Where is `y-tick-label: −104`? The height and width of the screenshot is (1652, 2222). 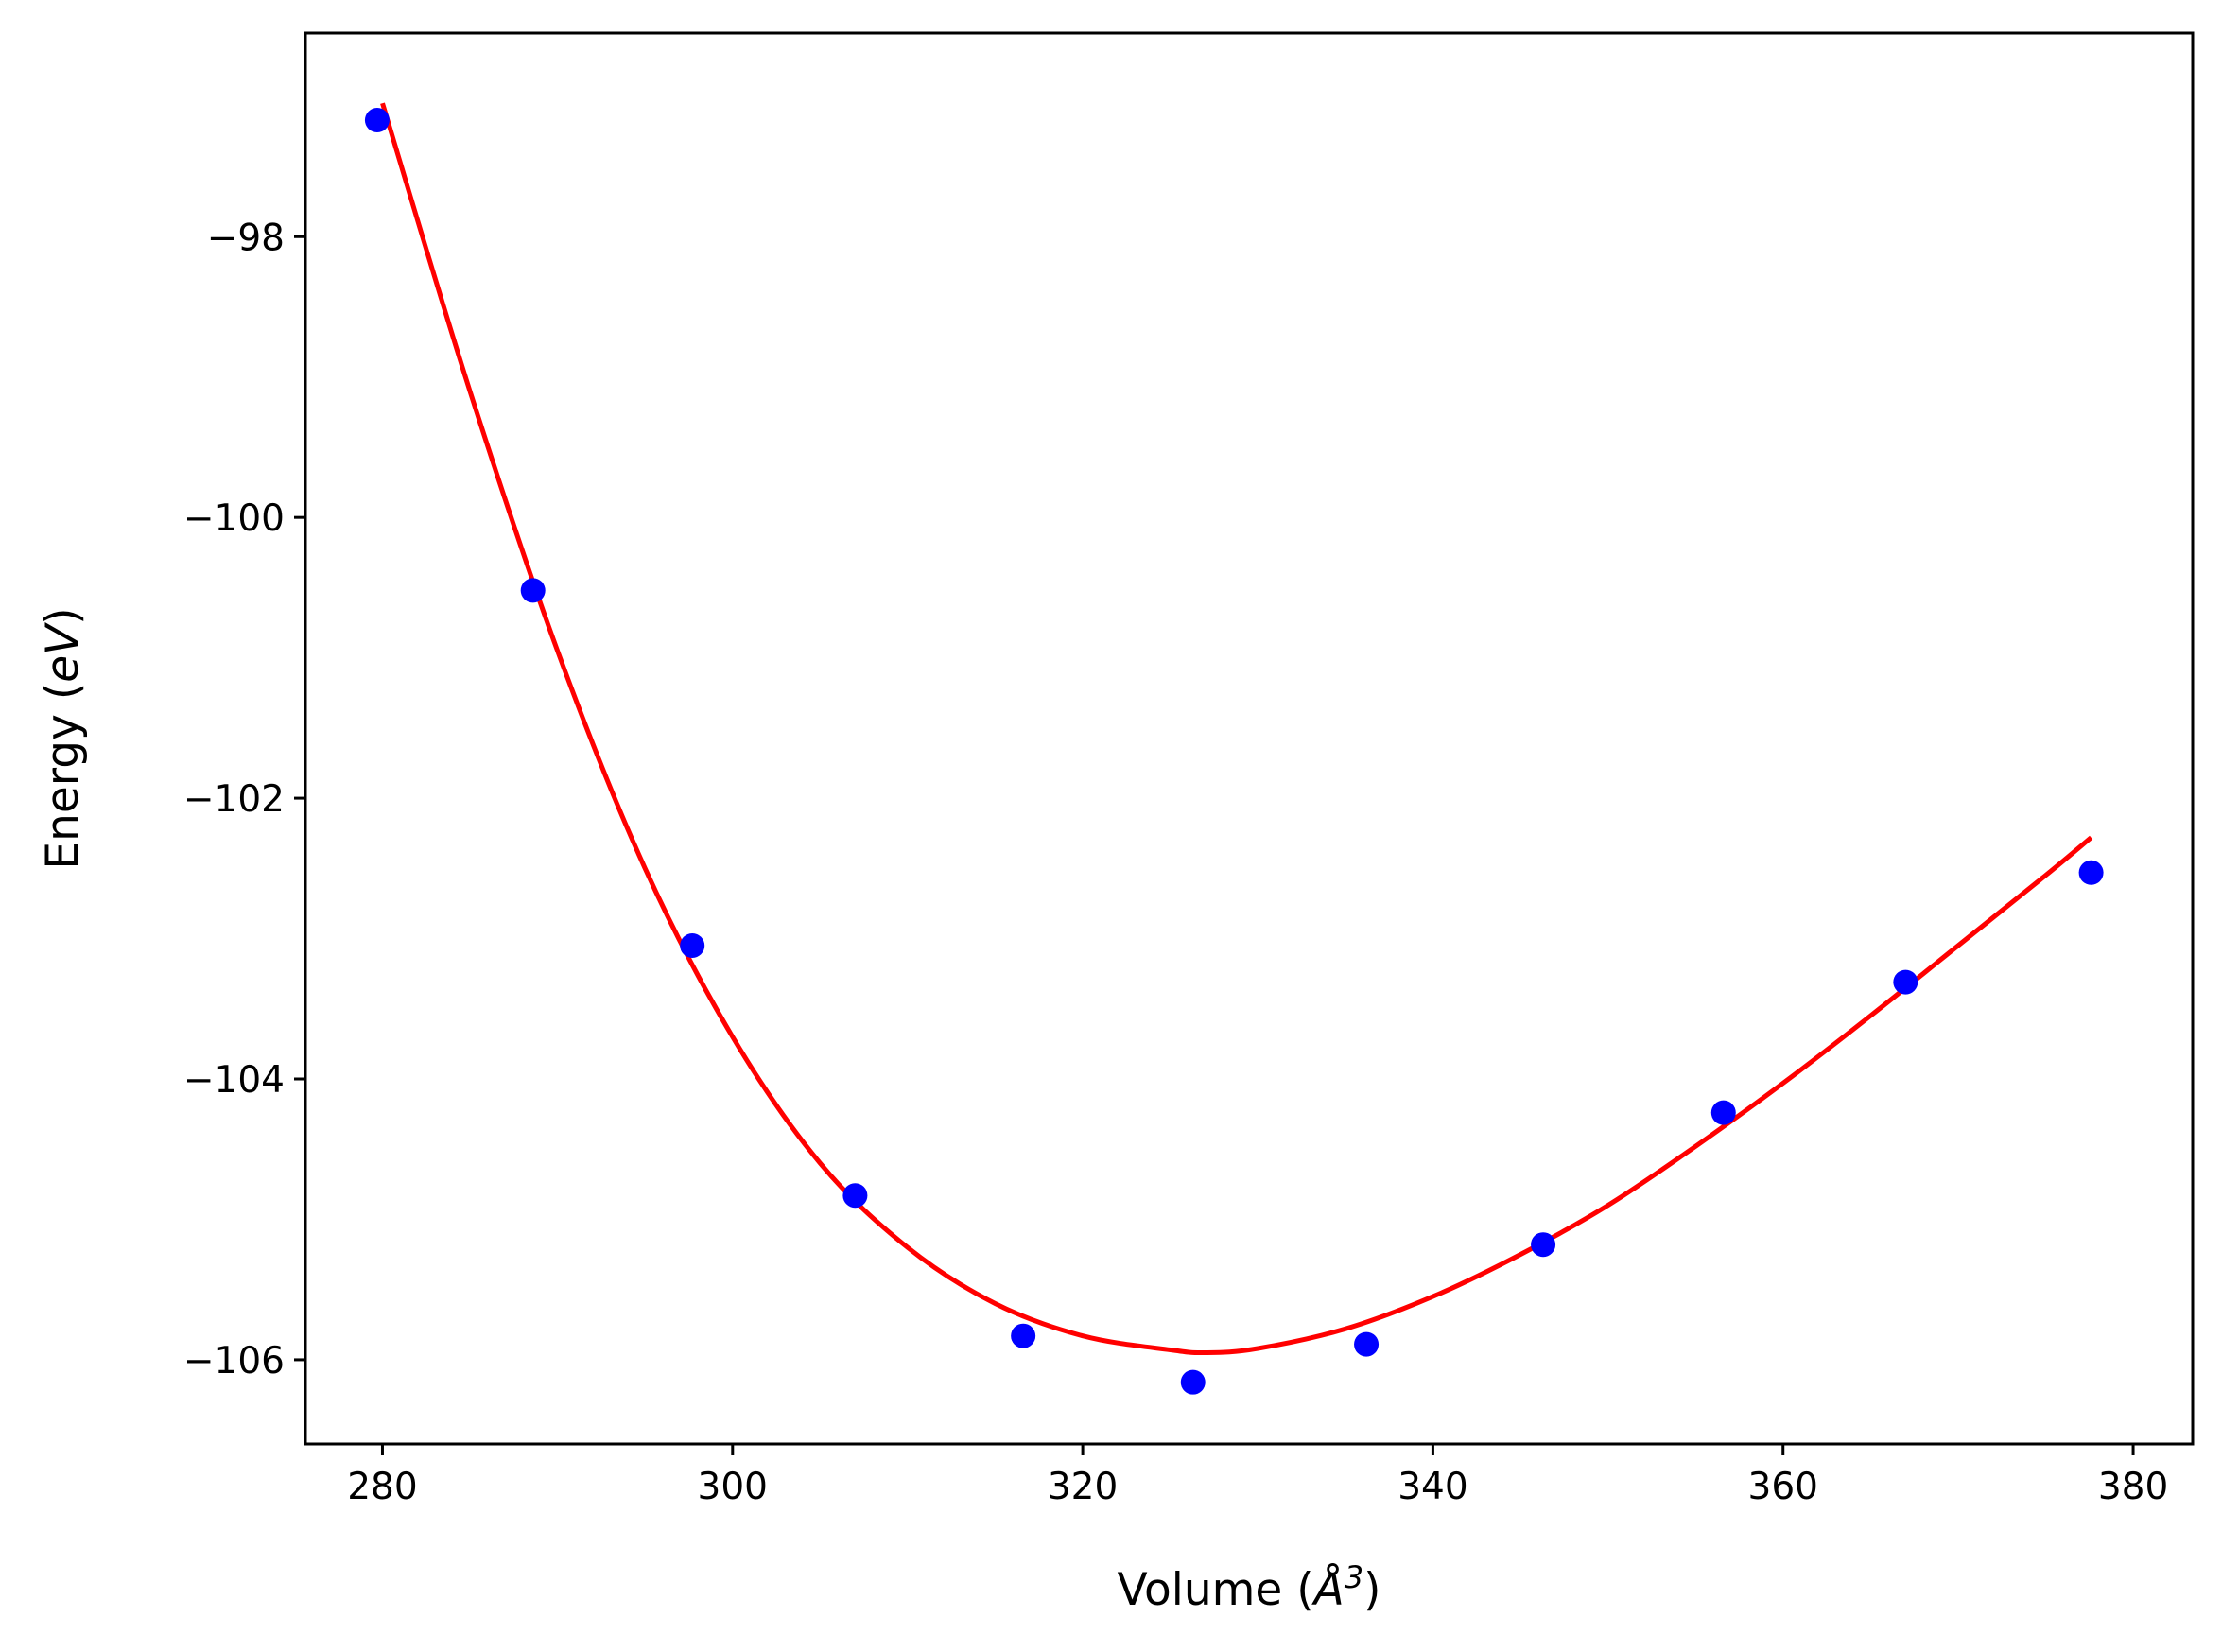 y-tick-label: −104 is located at coordinates (234, 1080).